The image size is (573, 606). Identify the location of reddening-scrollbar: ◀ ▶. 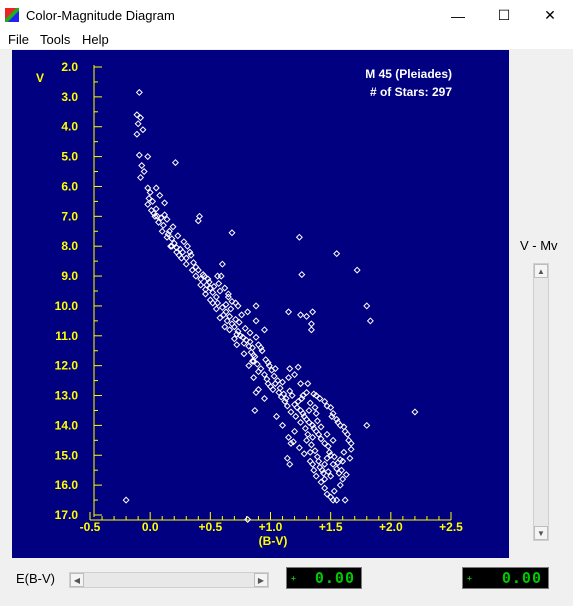
(169, 580).